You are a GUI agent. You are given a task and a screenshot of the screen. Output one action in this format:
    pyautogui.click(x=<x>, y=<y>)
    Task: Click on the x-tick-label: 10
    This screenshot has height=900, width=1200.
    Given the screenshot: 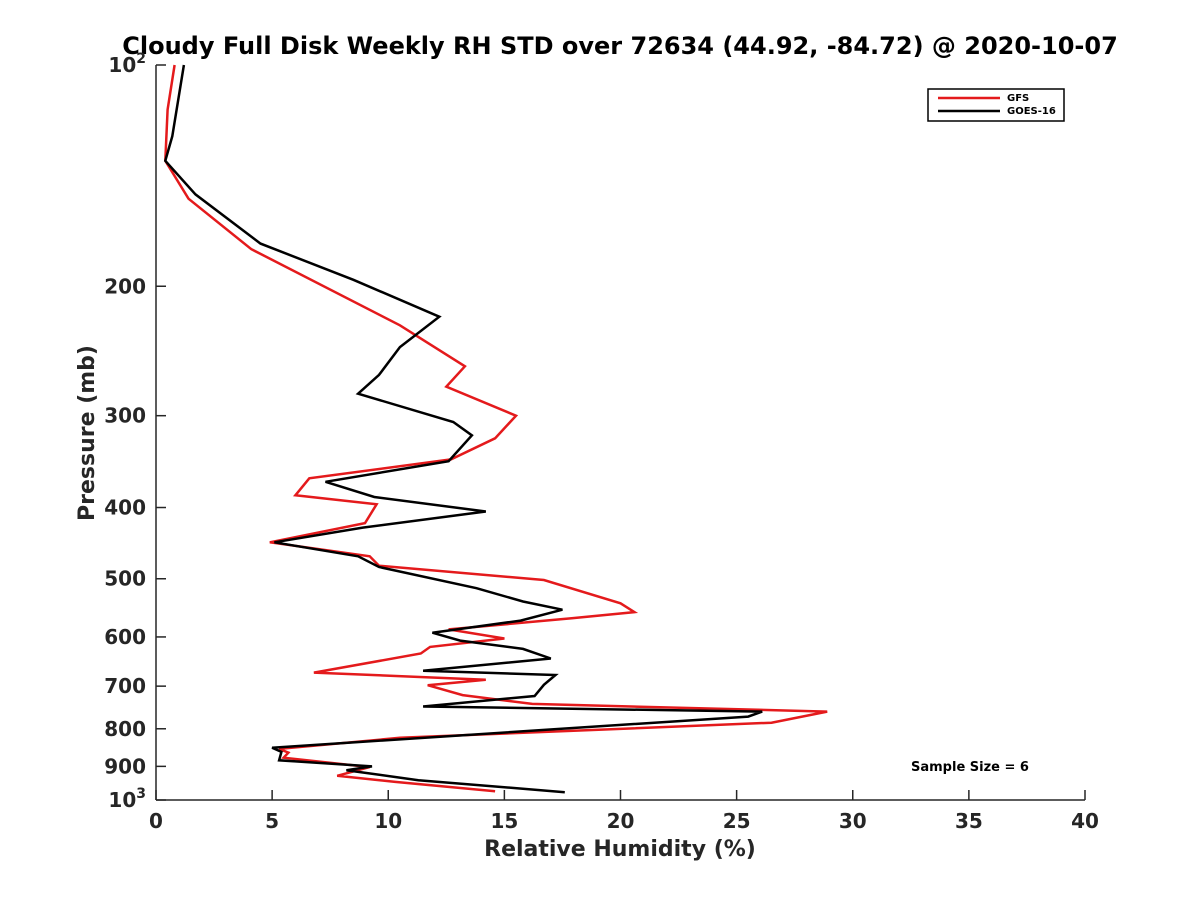 What is the action you would take?
    pyautogui.click(x=388, y=821)
    